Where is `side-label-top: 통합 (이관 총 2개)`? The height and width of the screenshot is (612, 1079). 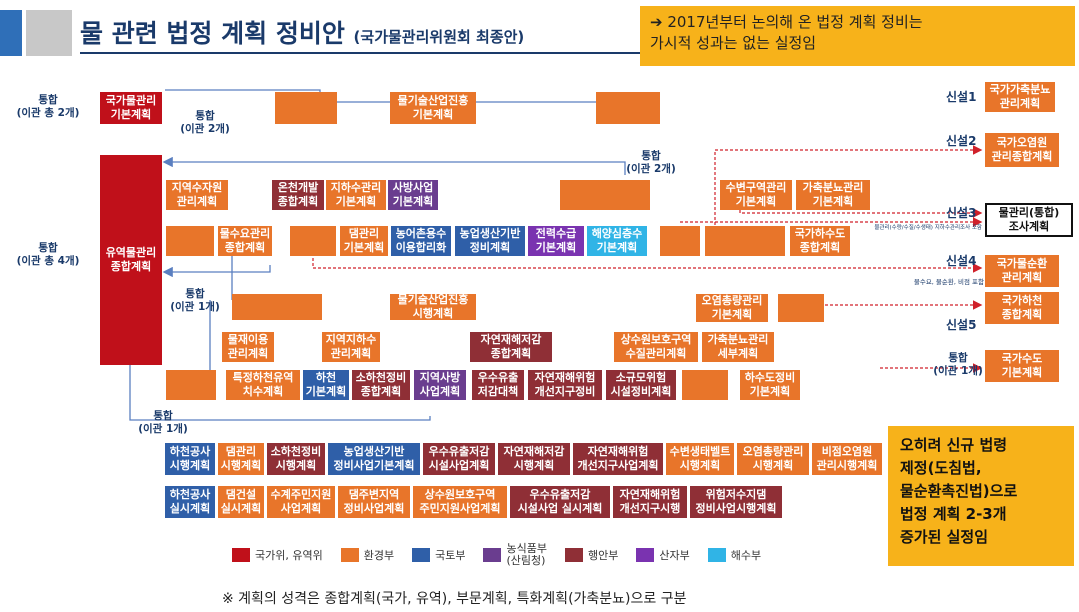
side-label-top: 통합 (이관 총 2개) is located at coordinates (48, 106).